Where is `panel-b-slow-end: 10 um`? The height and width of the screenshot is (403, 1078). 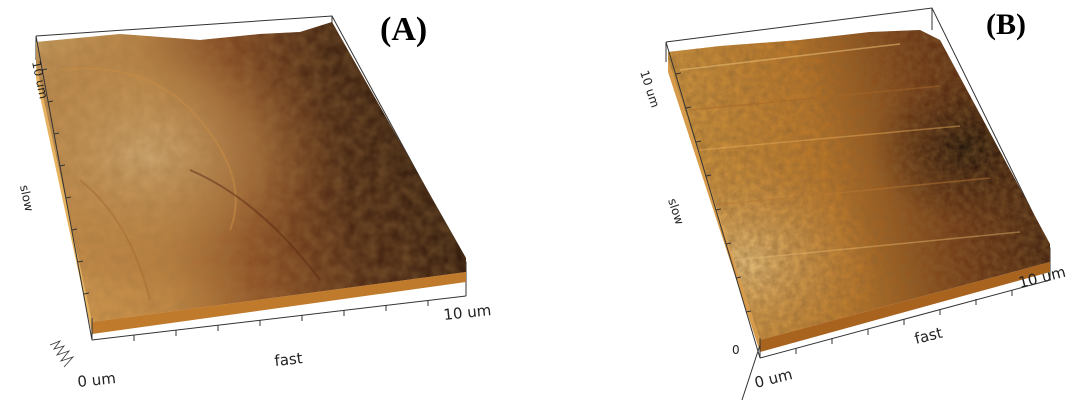
panel-b-slow-end: 10 um is located at coordinates (649, 89).